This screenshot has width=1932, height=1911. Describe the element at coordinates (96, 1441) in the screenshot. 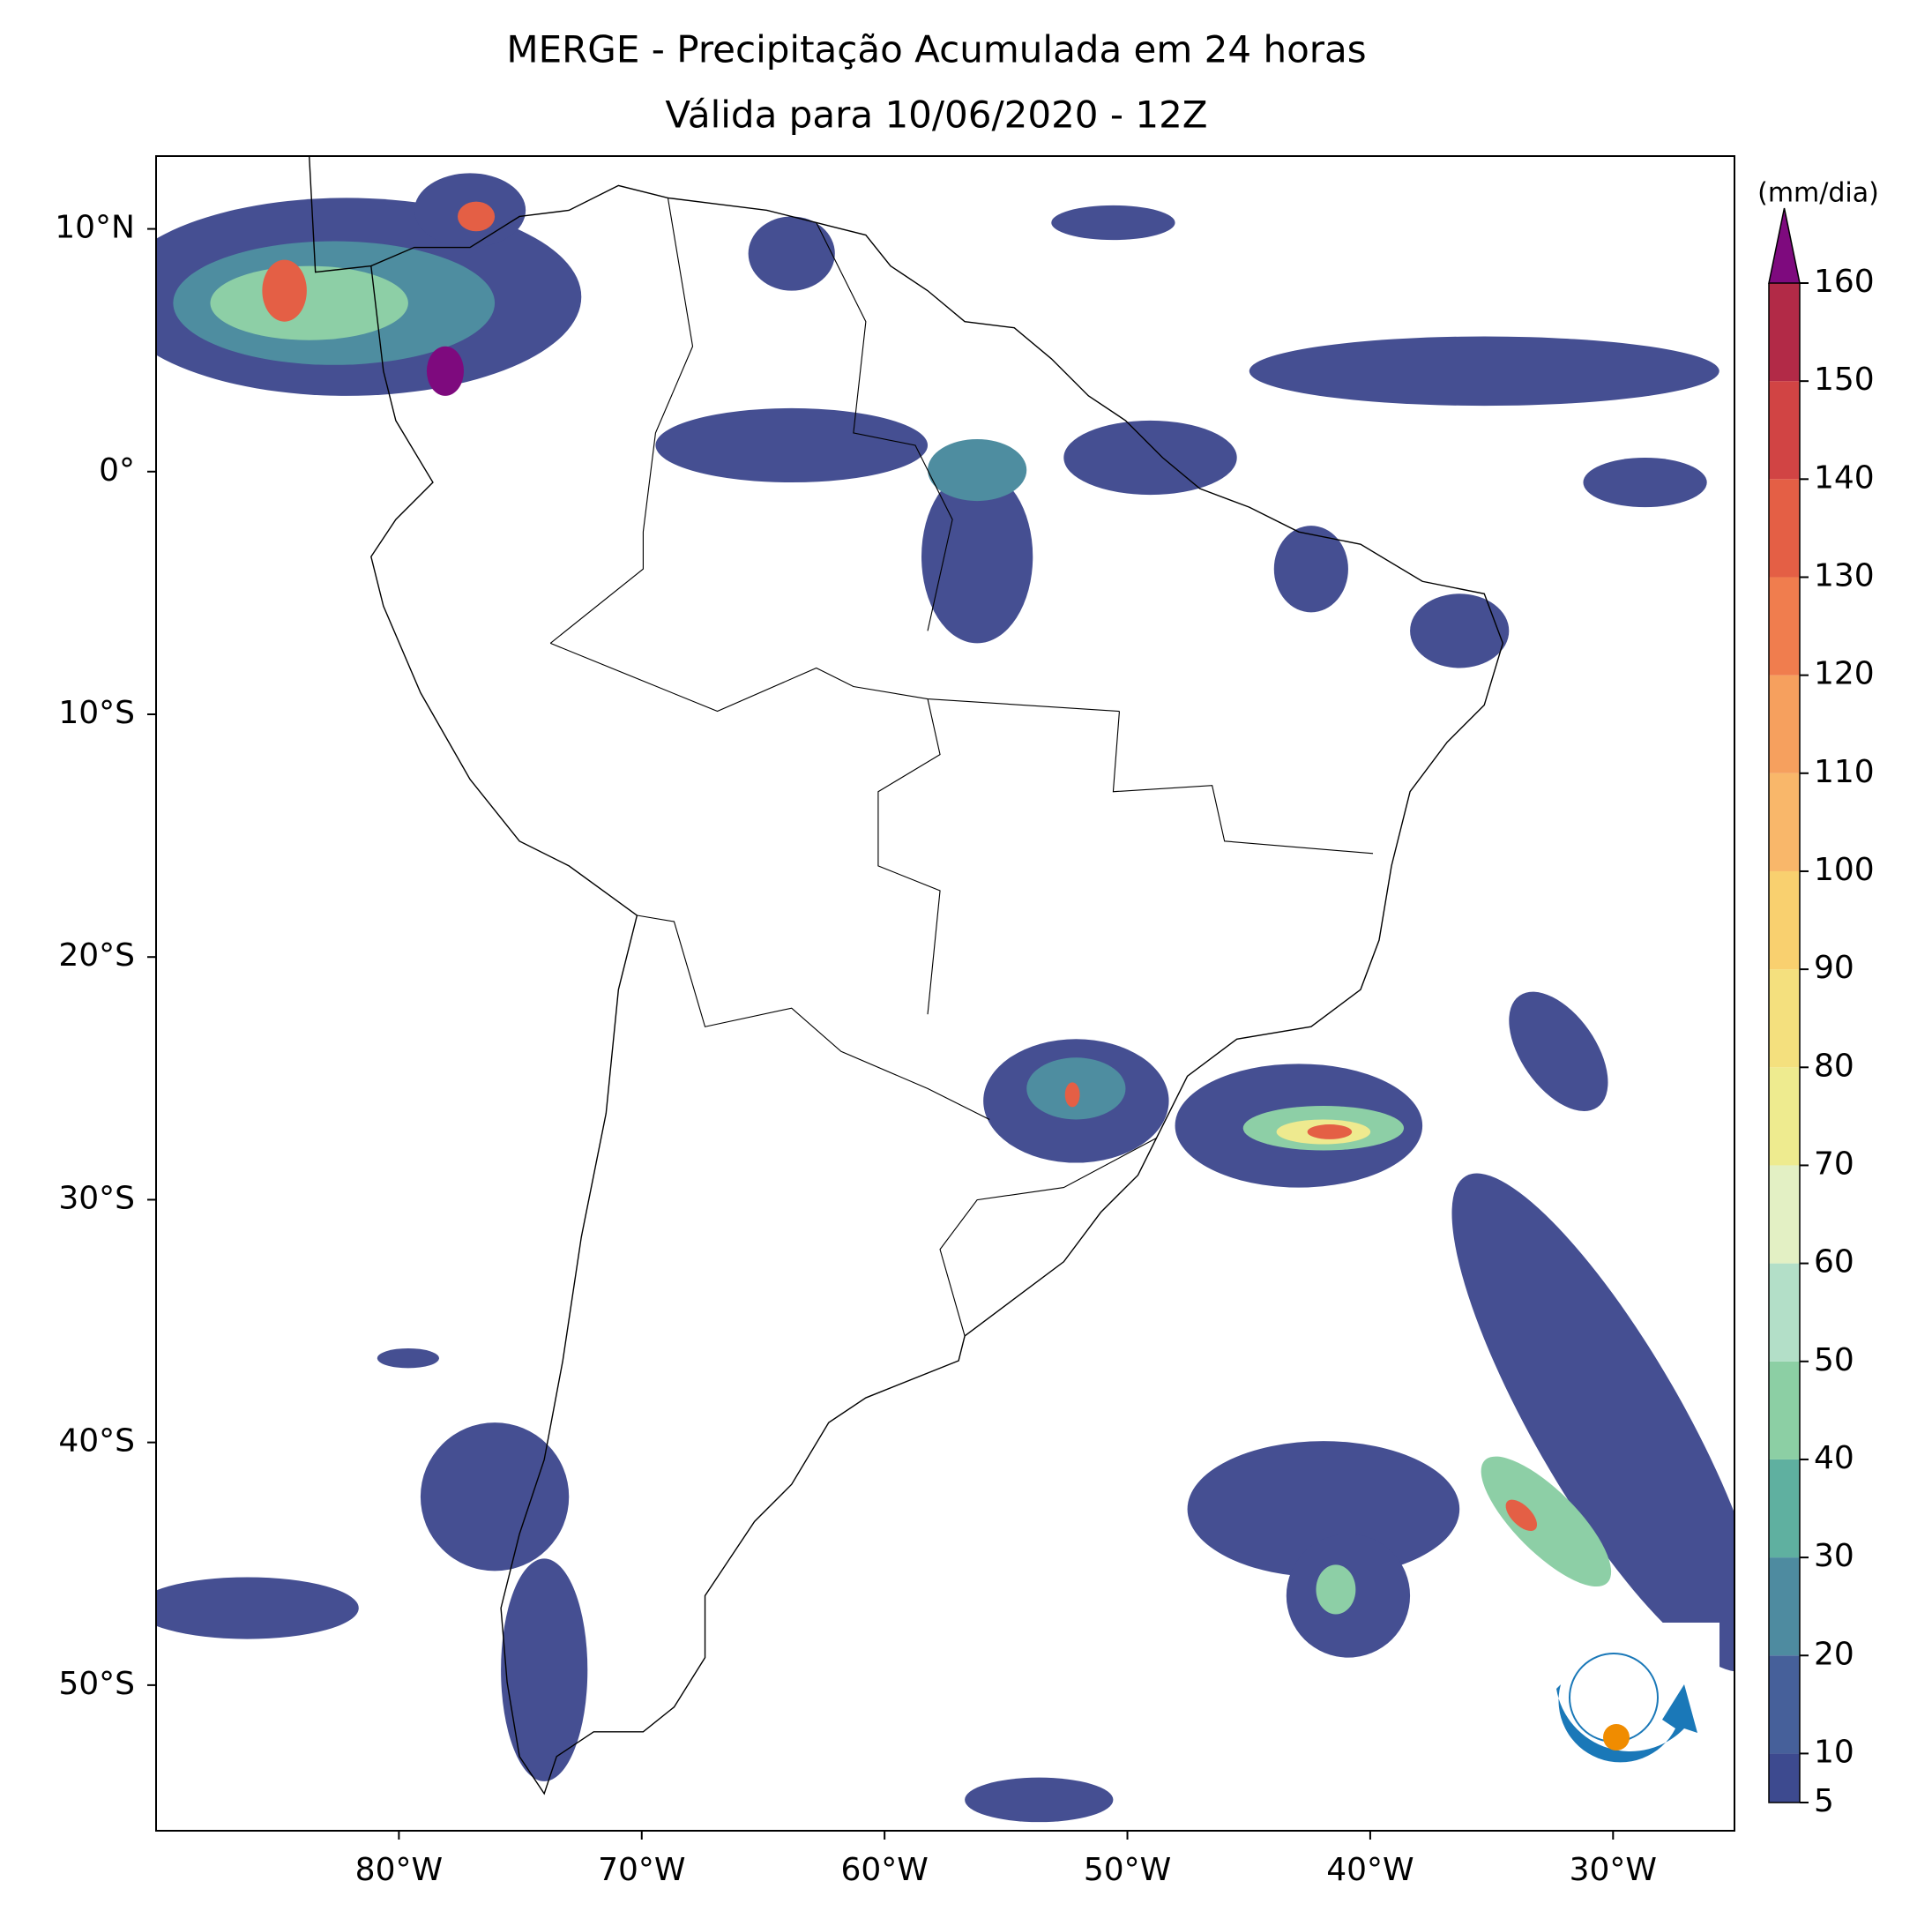

I see `y-tick-label: 40°S` at that location.